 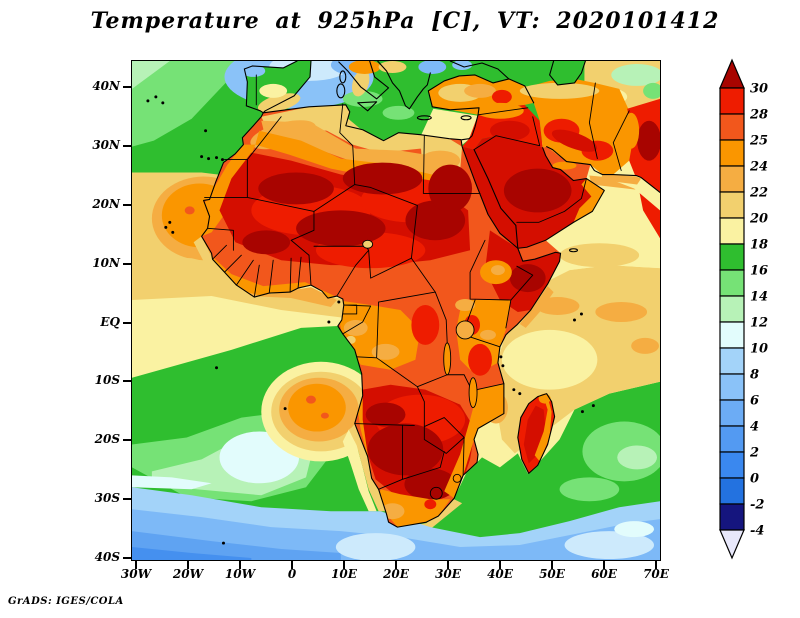 What do you see at coordinates (107, 498) in the screenshot?
I see `lat-tick-label: 30S` at bounding box center [107, 498].